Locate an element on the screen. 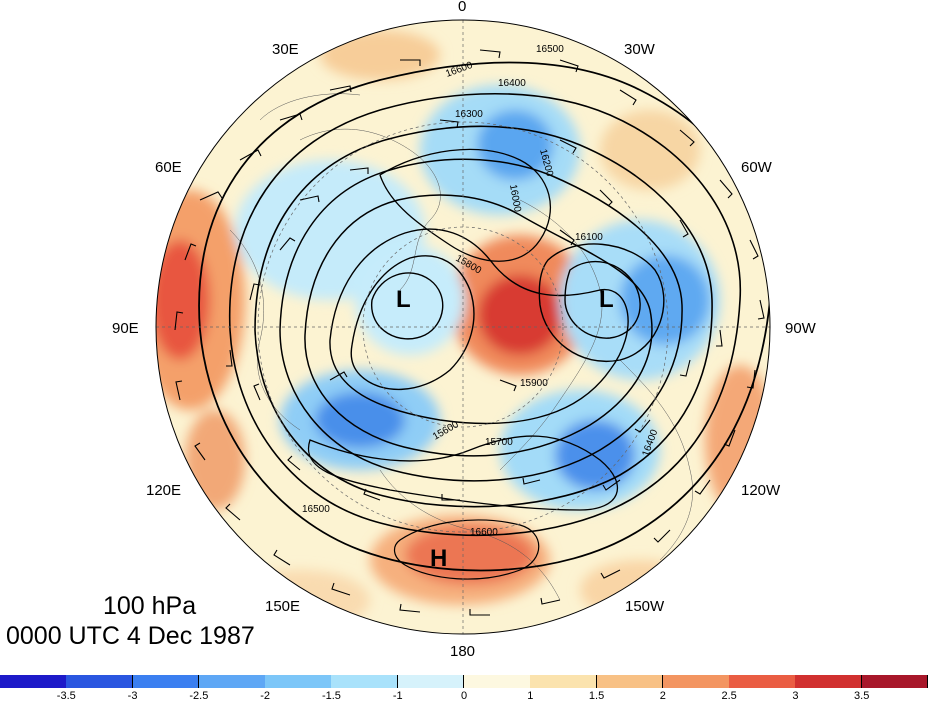 The height and width of the screenshot is (702, 928). colorbar-tick-label: -3.5 is located at coordinates (66, 696).